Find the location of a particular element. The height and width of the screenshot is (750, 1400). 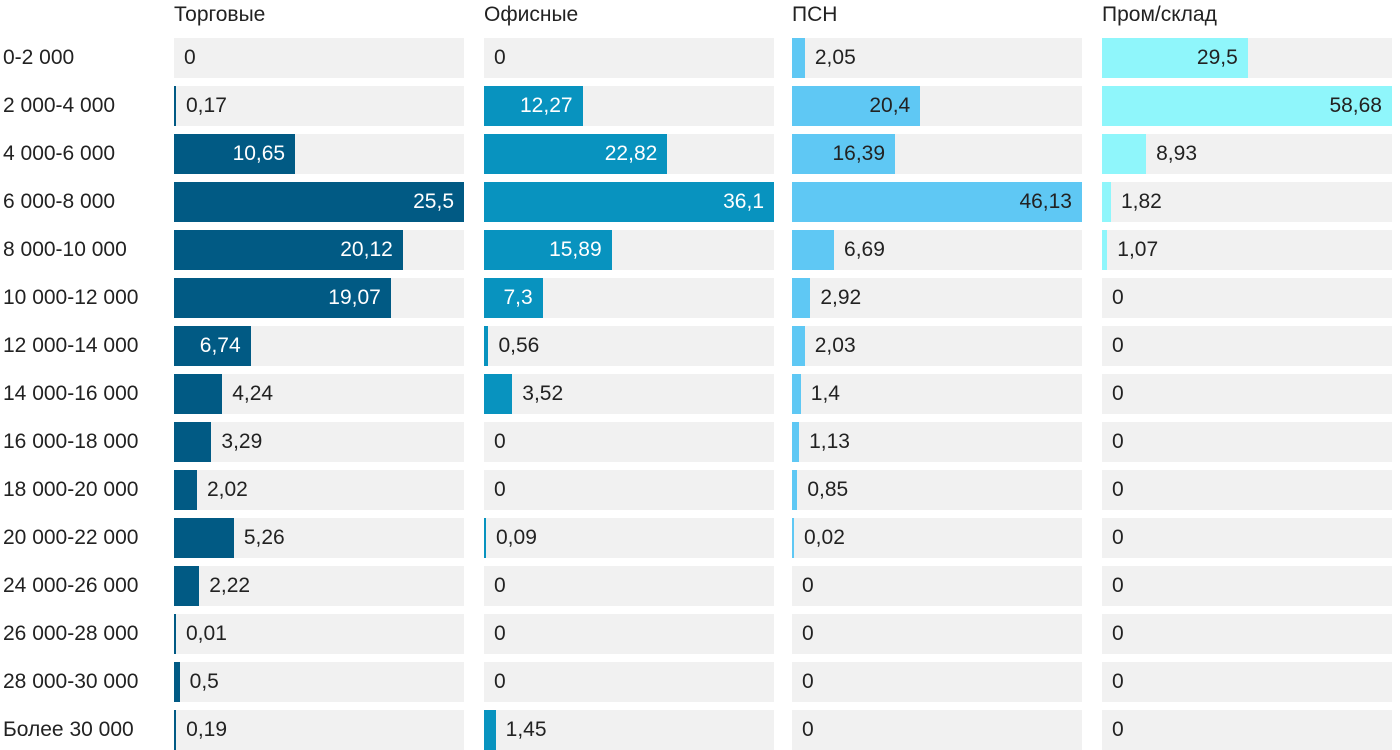

data-label: 3,29 is located at coordinates (242, 441).